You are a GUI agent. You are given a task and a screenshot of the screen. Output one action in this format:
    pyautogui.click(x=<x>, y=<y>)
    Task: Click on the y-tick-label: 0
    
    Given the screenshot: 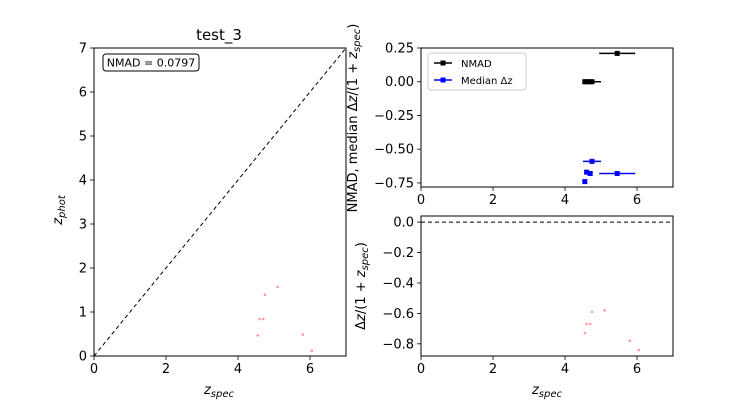 What is the action you would take?
    pyautogui.click(x=83, y=357)
    